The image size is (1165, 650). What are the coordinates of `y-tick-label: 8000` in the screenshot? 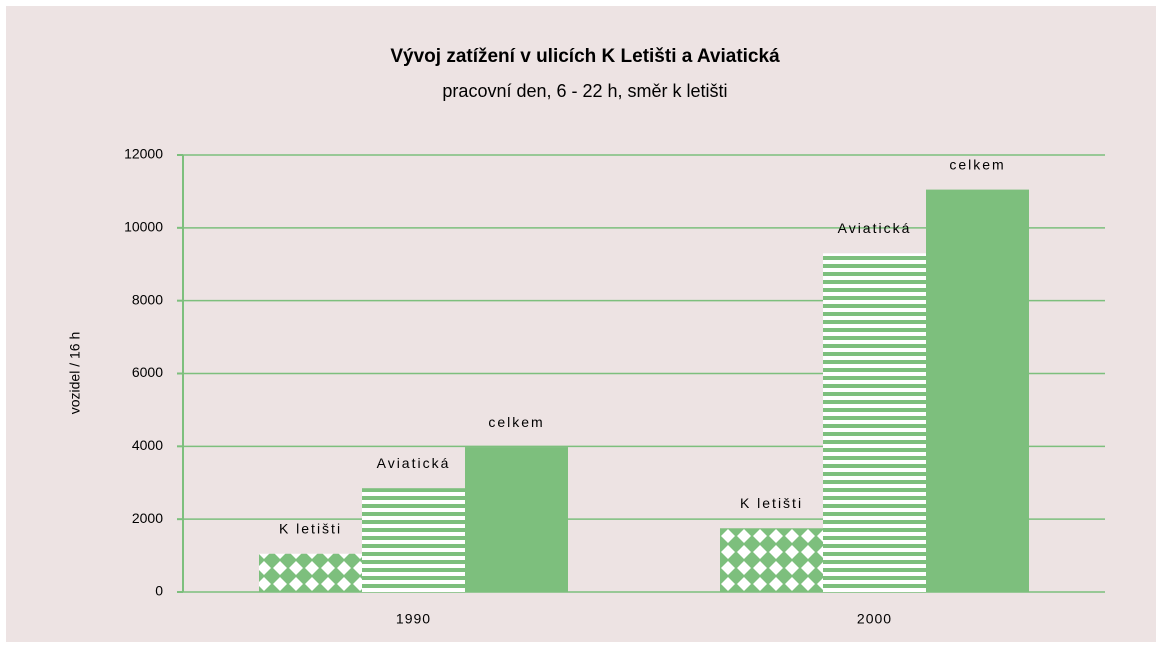 It's located at (147, 299).